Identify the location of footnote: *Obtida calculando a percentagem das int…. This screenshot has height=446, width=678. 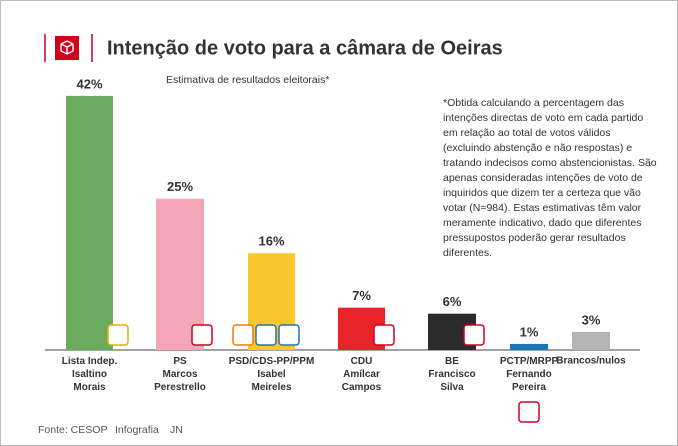
(550, 178).